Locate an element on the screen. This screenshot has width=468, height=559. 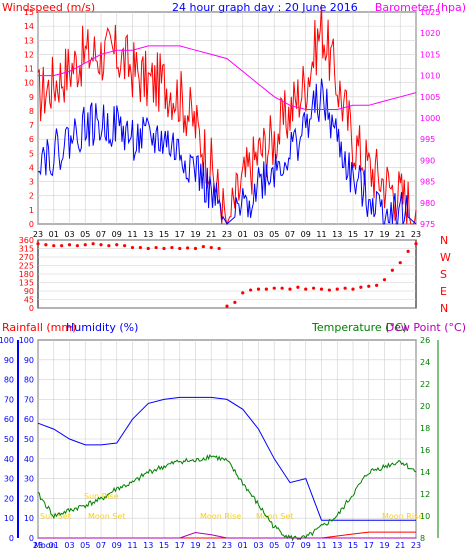
wind-tick-label: 13 is located at coordinates (29, 40).